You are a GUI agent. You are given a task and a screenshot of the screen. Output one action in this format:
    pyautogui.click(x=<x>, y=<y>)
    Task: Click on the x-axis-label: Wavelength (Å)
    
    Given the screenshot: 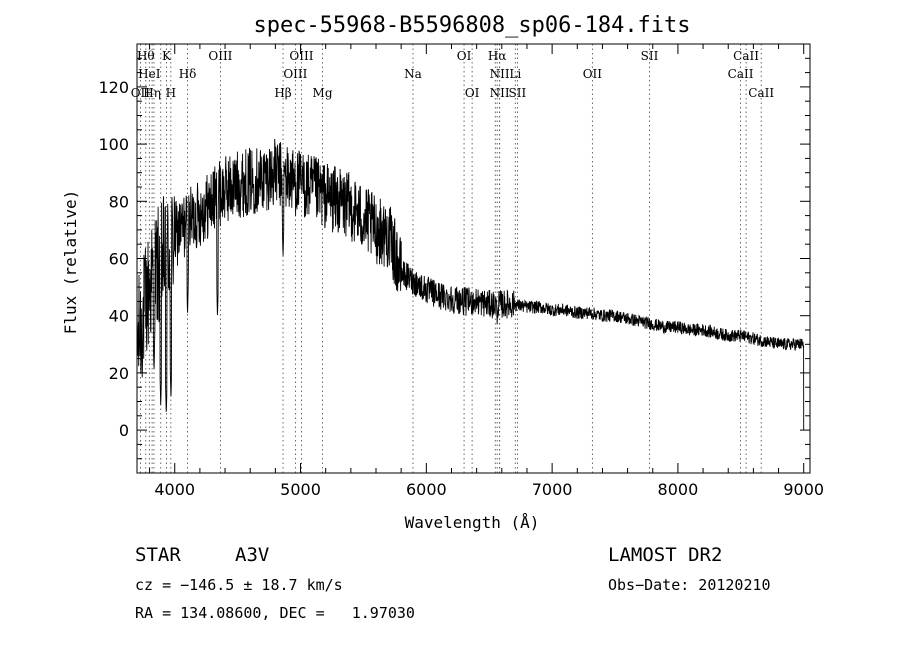 What is the action you would take?
    pyautogui.click(x=472, y=522)
    